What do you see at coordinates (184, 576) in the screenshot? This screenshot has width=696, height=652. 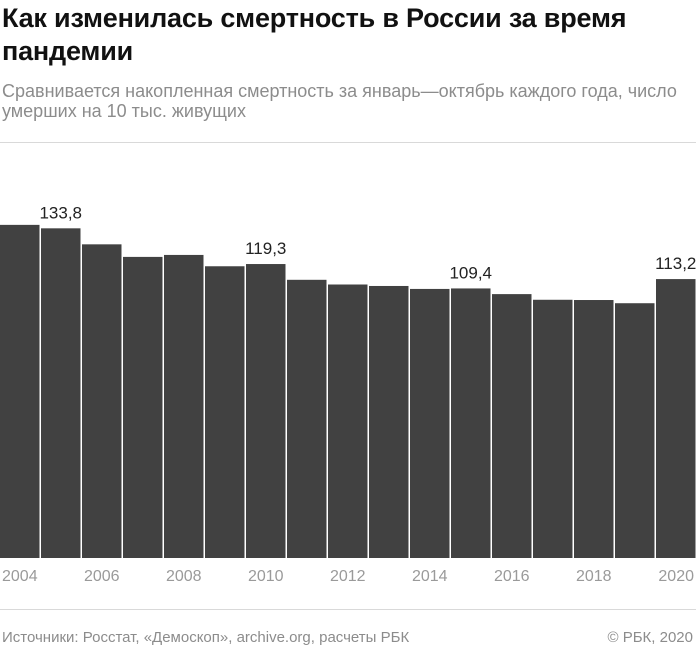 I see `x-tick-2008: 2008` at bounding box center [184, 576].